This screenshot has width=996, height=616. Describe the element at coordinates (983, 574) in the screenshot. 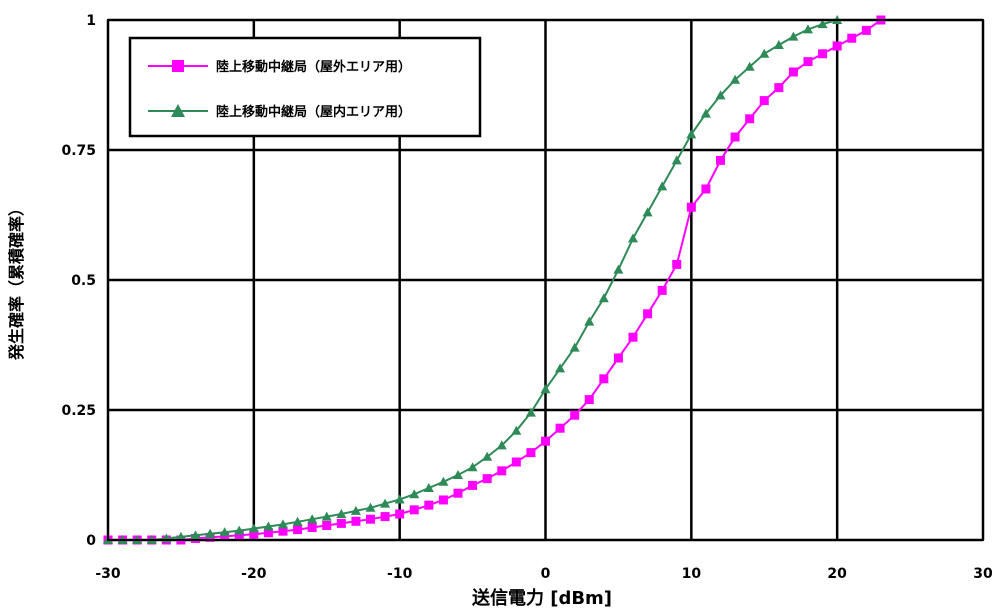

I see `x-tick-label: 30` at that location.